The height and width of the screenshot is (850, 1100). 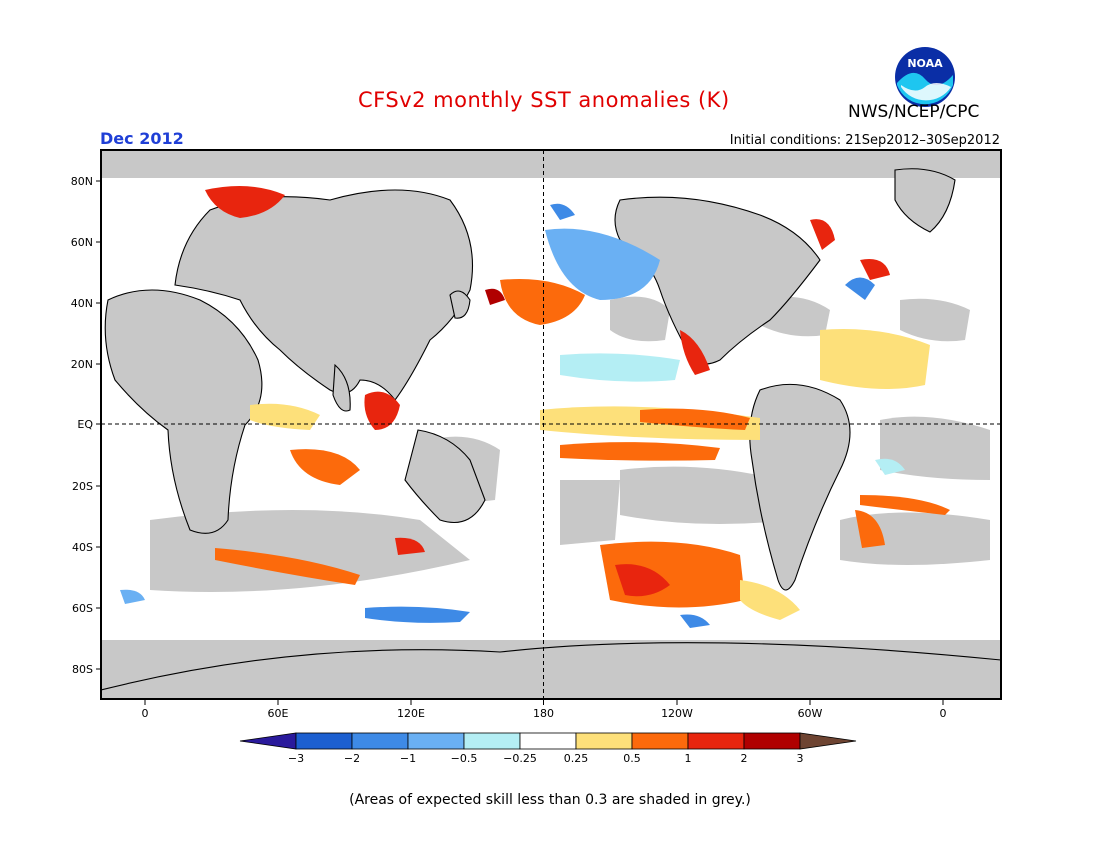 I want to click on lat-label: 20S, so click(x=82, y=486).